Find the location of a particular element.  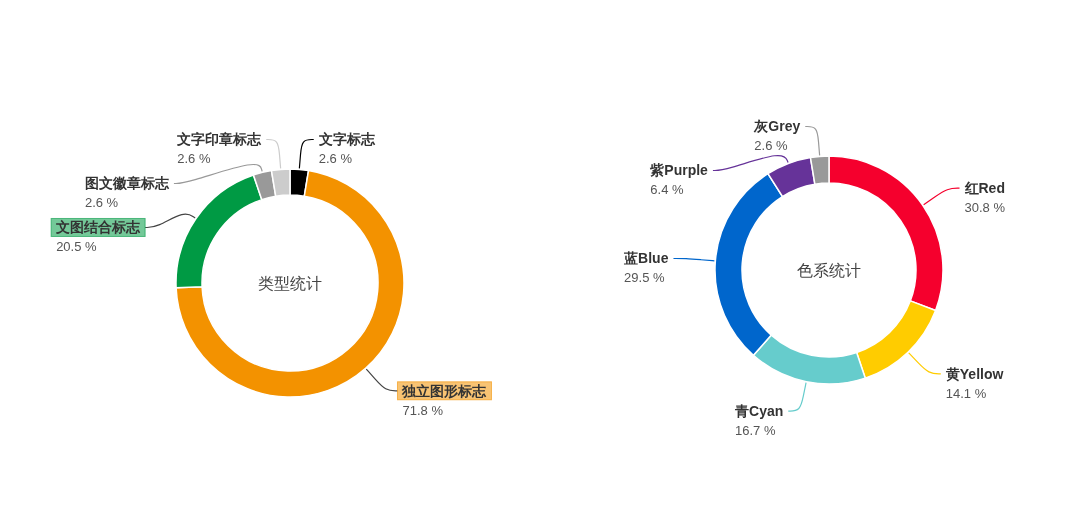

data-label: 20.5 % is located at coordinates (77, 247).